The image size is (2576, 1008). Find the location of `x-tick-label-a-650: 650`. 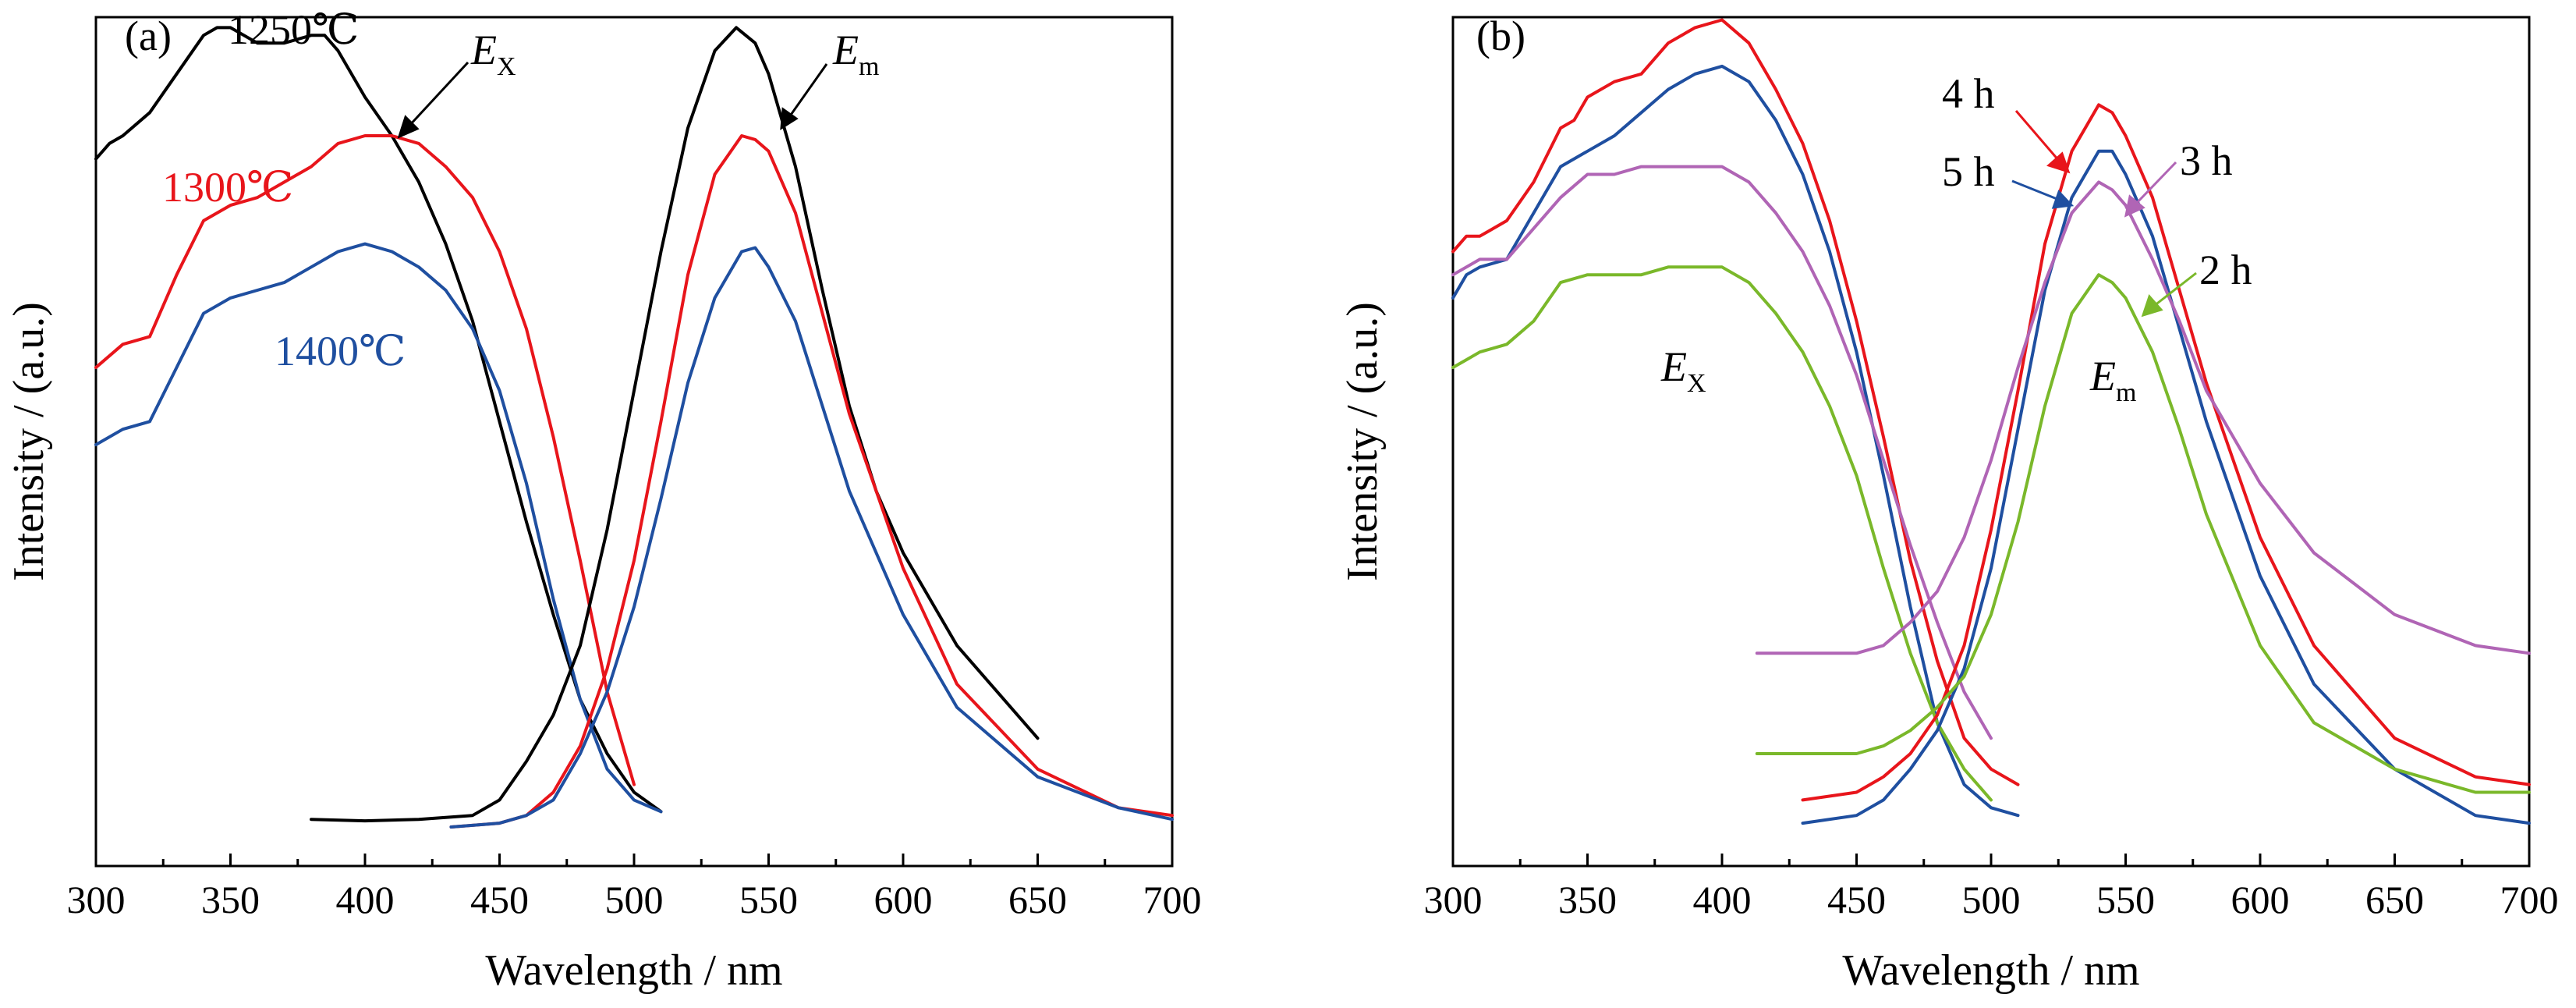

x-tick-label-a-650: 650 is located at coordinates (1037, 900).